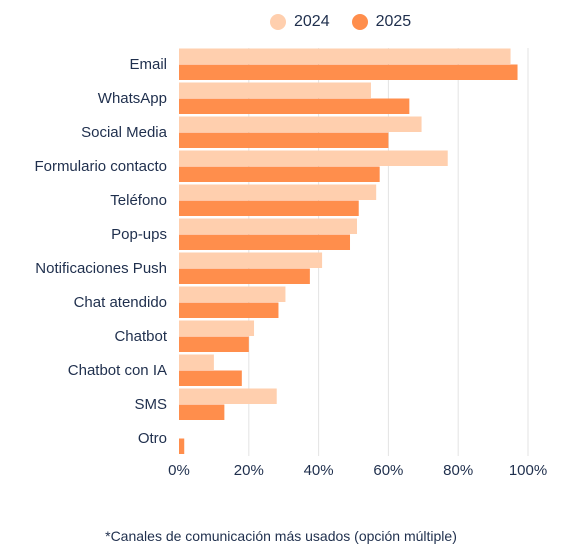 Image resolution: width=562 pixels, height=549 pixels. I want to click on x-tick-label: 60%, so click(388, 470).